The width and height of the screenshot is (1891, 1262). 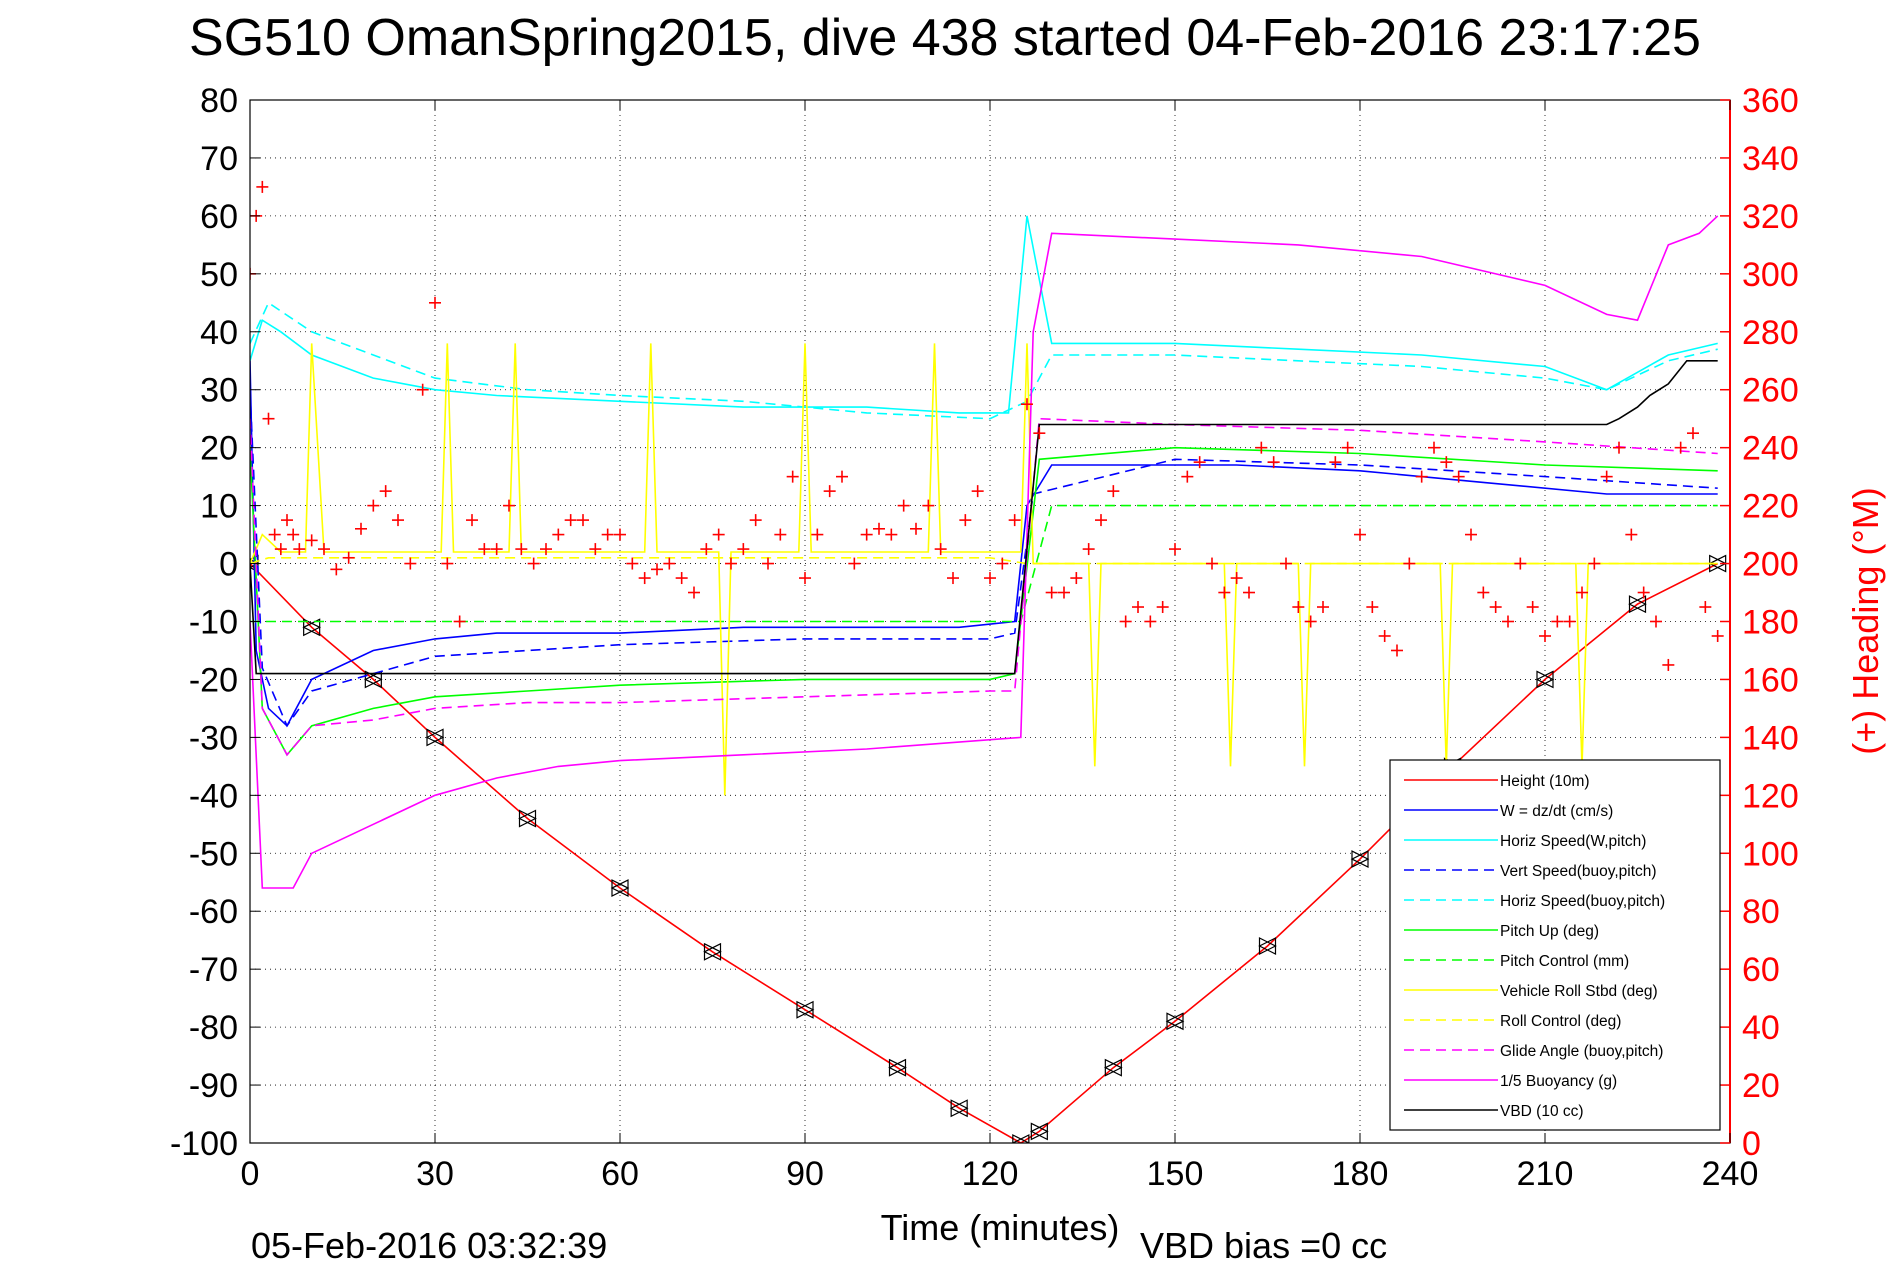 What do you see at coordinates (219, 449) in the screenshot?
I see `y-tick-label-left: 20` at bounding box center [219, 449].